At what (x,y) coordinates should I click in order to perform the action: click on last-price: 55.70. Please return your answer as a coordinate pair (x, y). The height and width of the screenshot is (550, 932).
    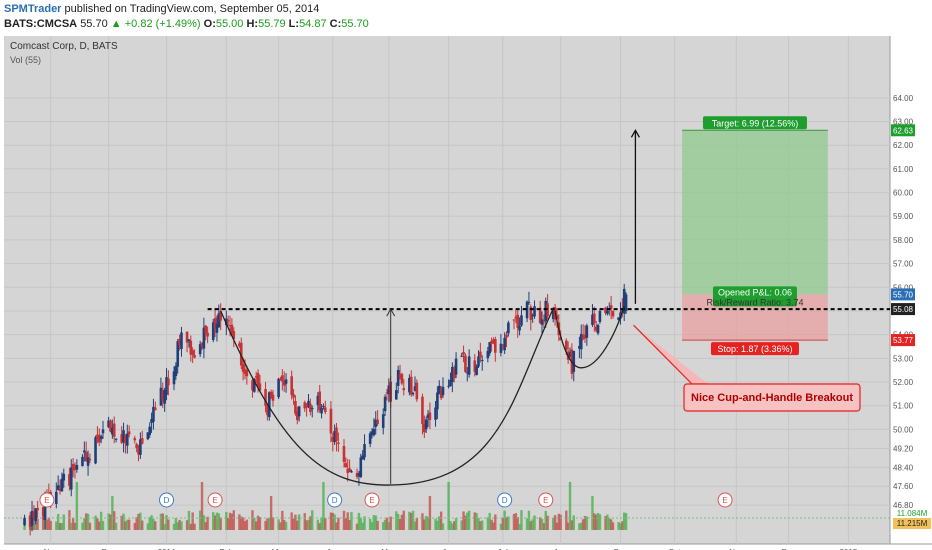
    Looking at the image, I should click on (94, 24).